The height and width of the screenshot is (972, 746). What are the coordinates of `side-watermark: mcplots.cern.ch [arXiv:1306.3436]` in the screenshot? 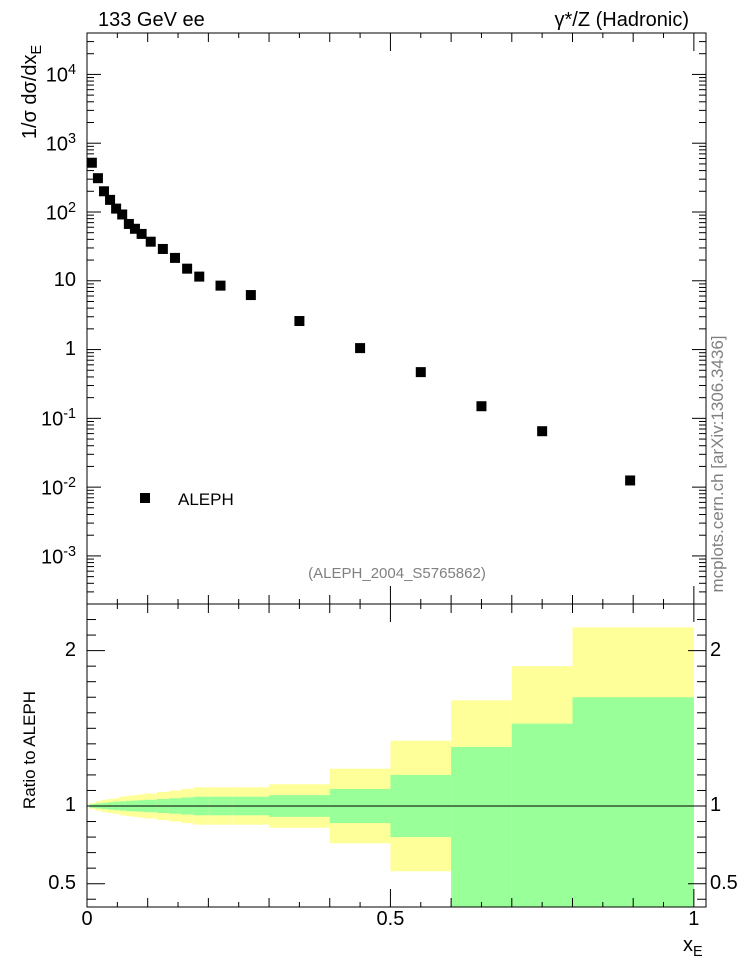 It's located at (717, 464).